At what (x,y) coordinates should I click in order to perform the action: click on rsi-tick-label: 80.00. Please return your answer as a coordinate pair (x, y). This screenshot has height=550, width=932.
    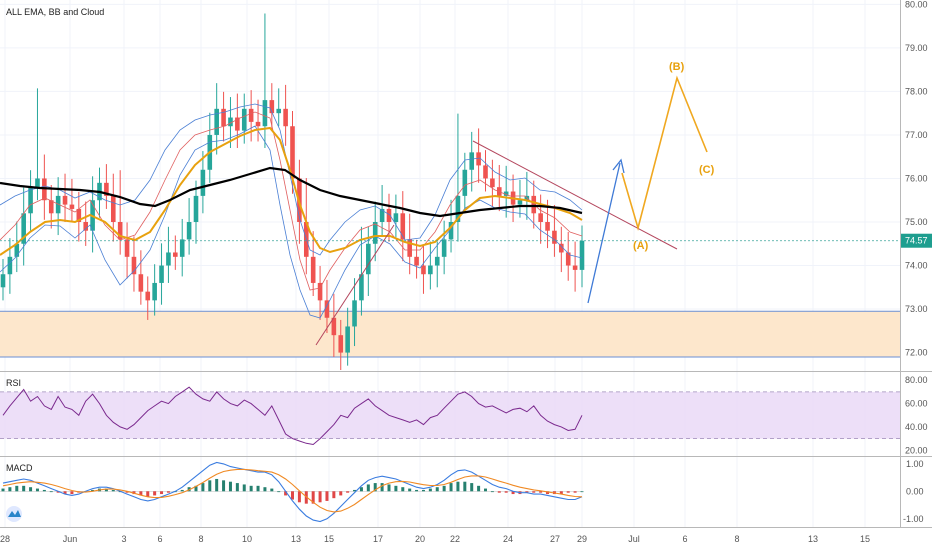
    Looking at the image, I should click on (916, 380).